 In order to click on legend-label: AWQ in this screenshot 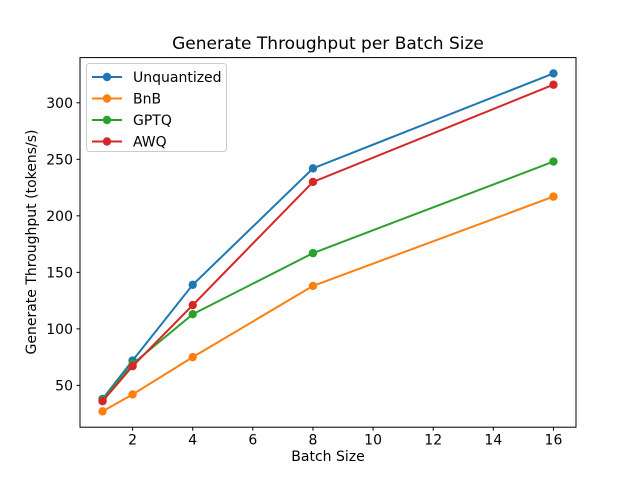, I will do `click(150, 143)`.